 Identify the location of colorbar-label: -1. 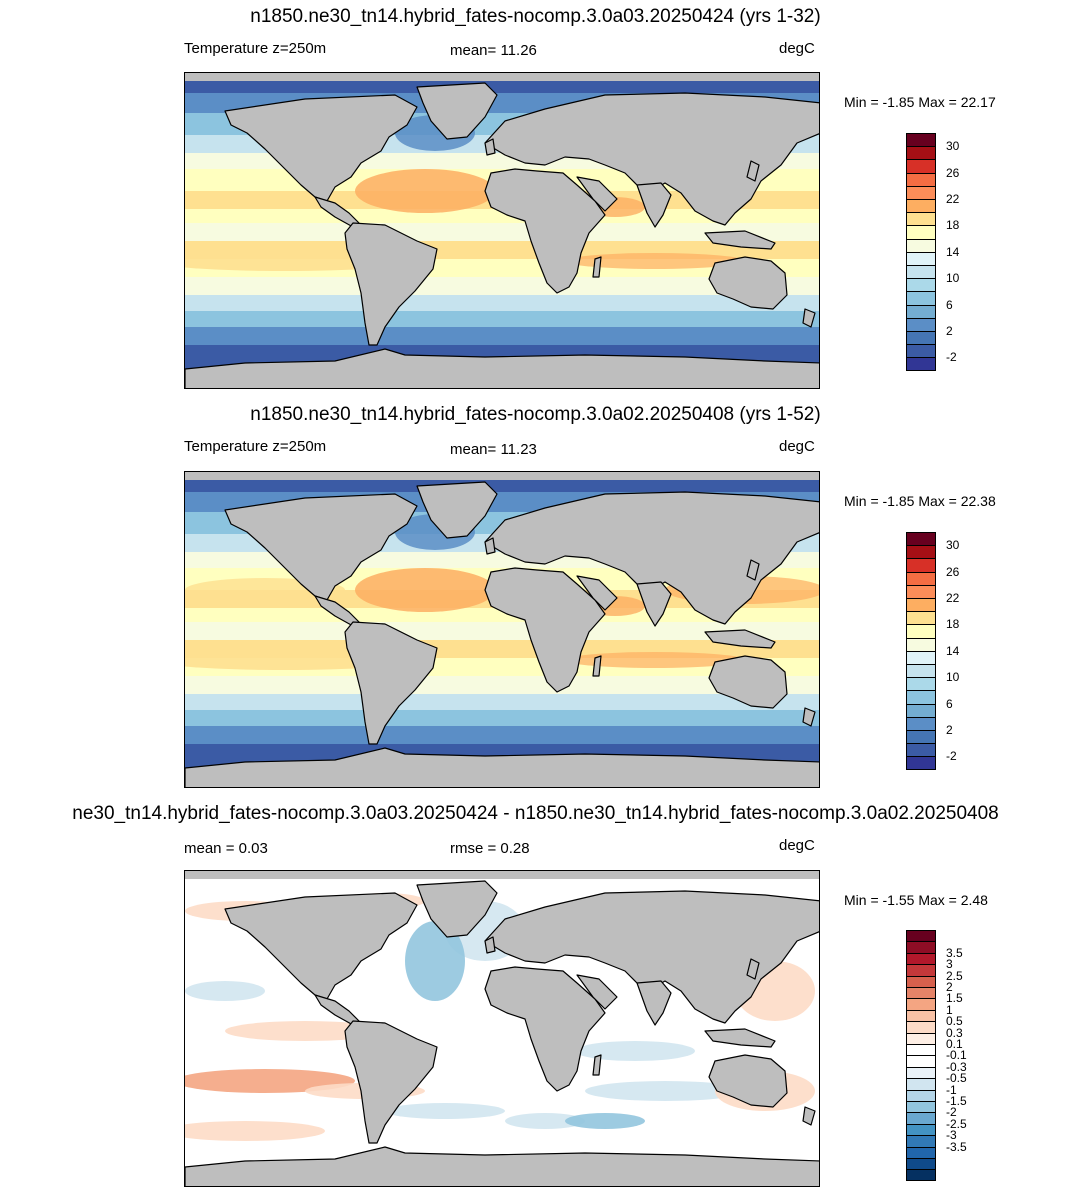
(951, 1089).